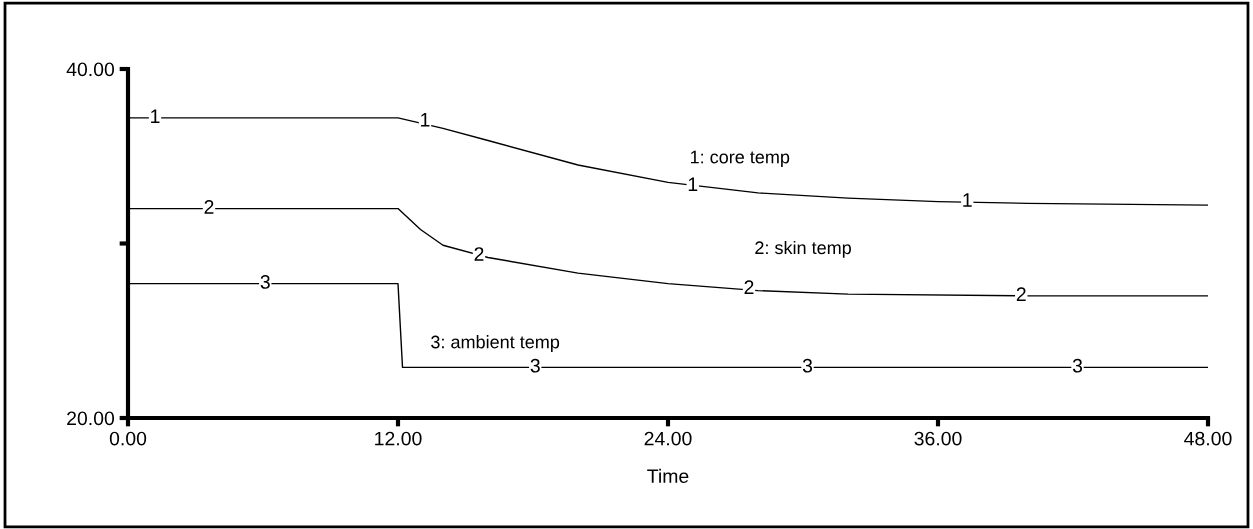 The height and width of the screenshot is (529, 1253). Describe the element at coordinates (90, 69) in the screenshot. I see `y-tick-label: 40.00` at that location.